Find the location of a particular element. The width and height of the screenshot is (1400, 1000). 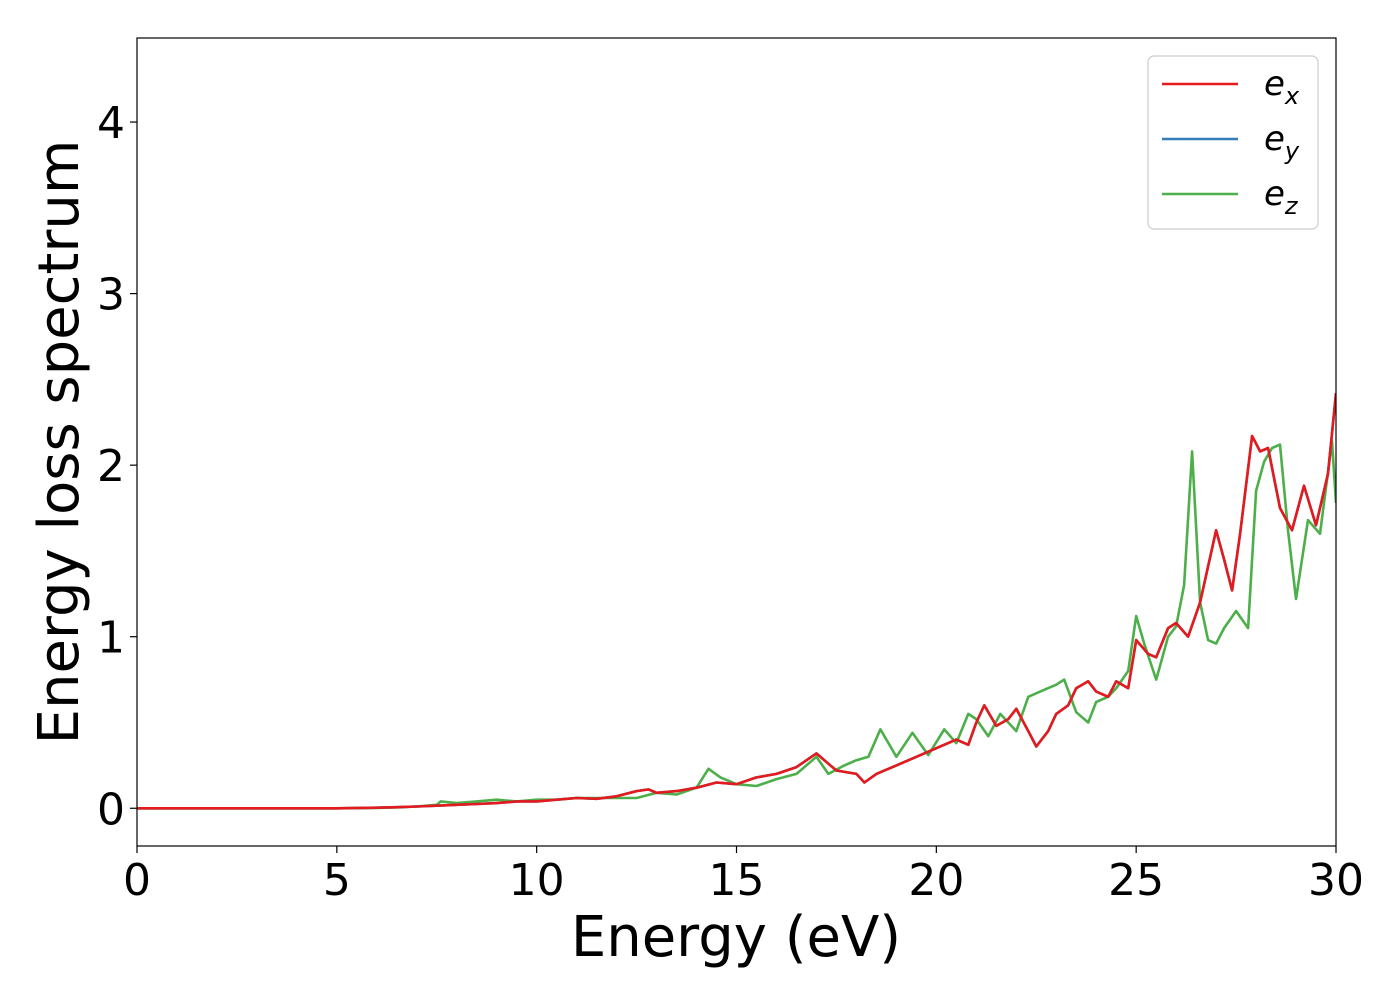

x-tick-label: 10 is located at coordinates (537, 880).